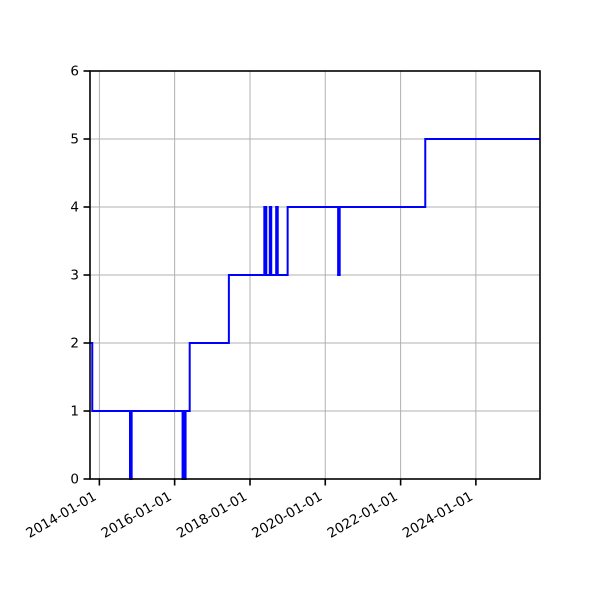 Image resolution: width=600 pixels, height=600 pixels. What do you see at coordinates (74, 344) in the screenshot?
I see `y-tick-label: 2` at bounding box center [74, 344].